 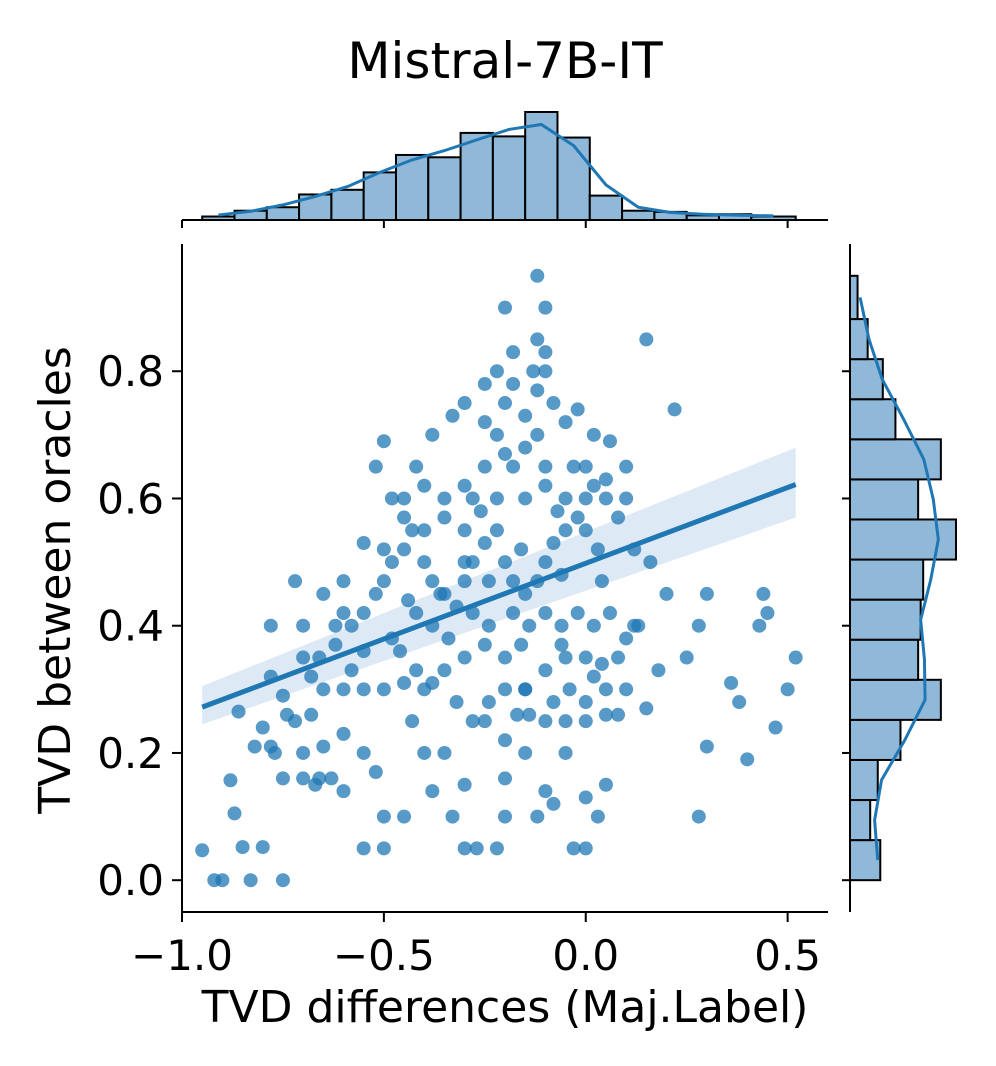 What do you see at coordinates (55, 580) in the screenshot?
I see `y-axis-label: TVD between oracles` at bounding box center [55, 580].